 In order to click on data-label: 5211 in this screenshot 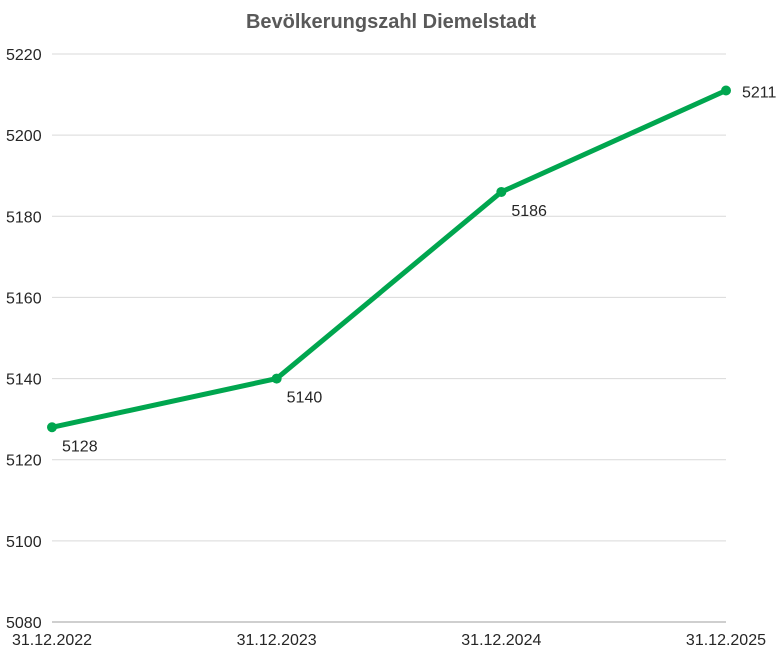, I will do `click(759, 93)`.